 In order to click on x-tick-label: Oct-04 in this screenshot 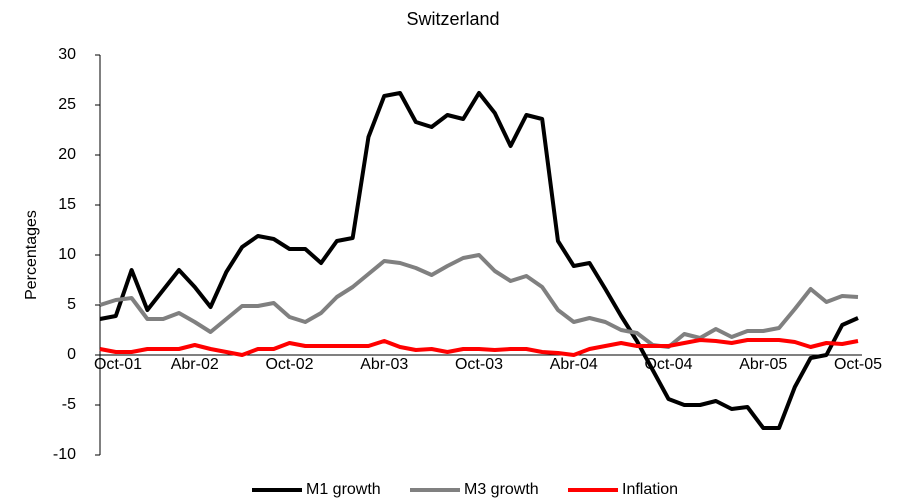, I will do `click(668, 364)`.